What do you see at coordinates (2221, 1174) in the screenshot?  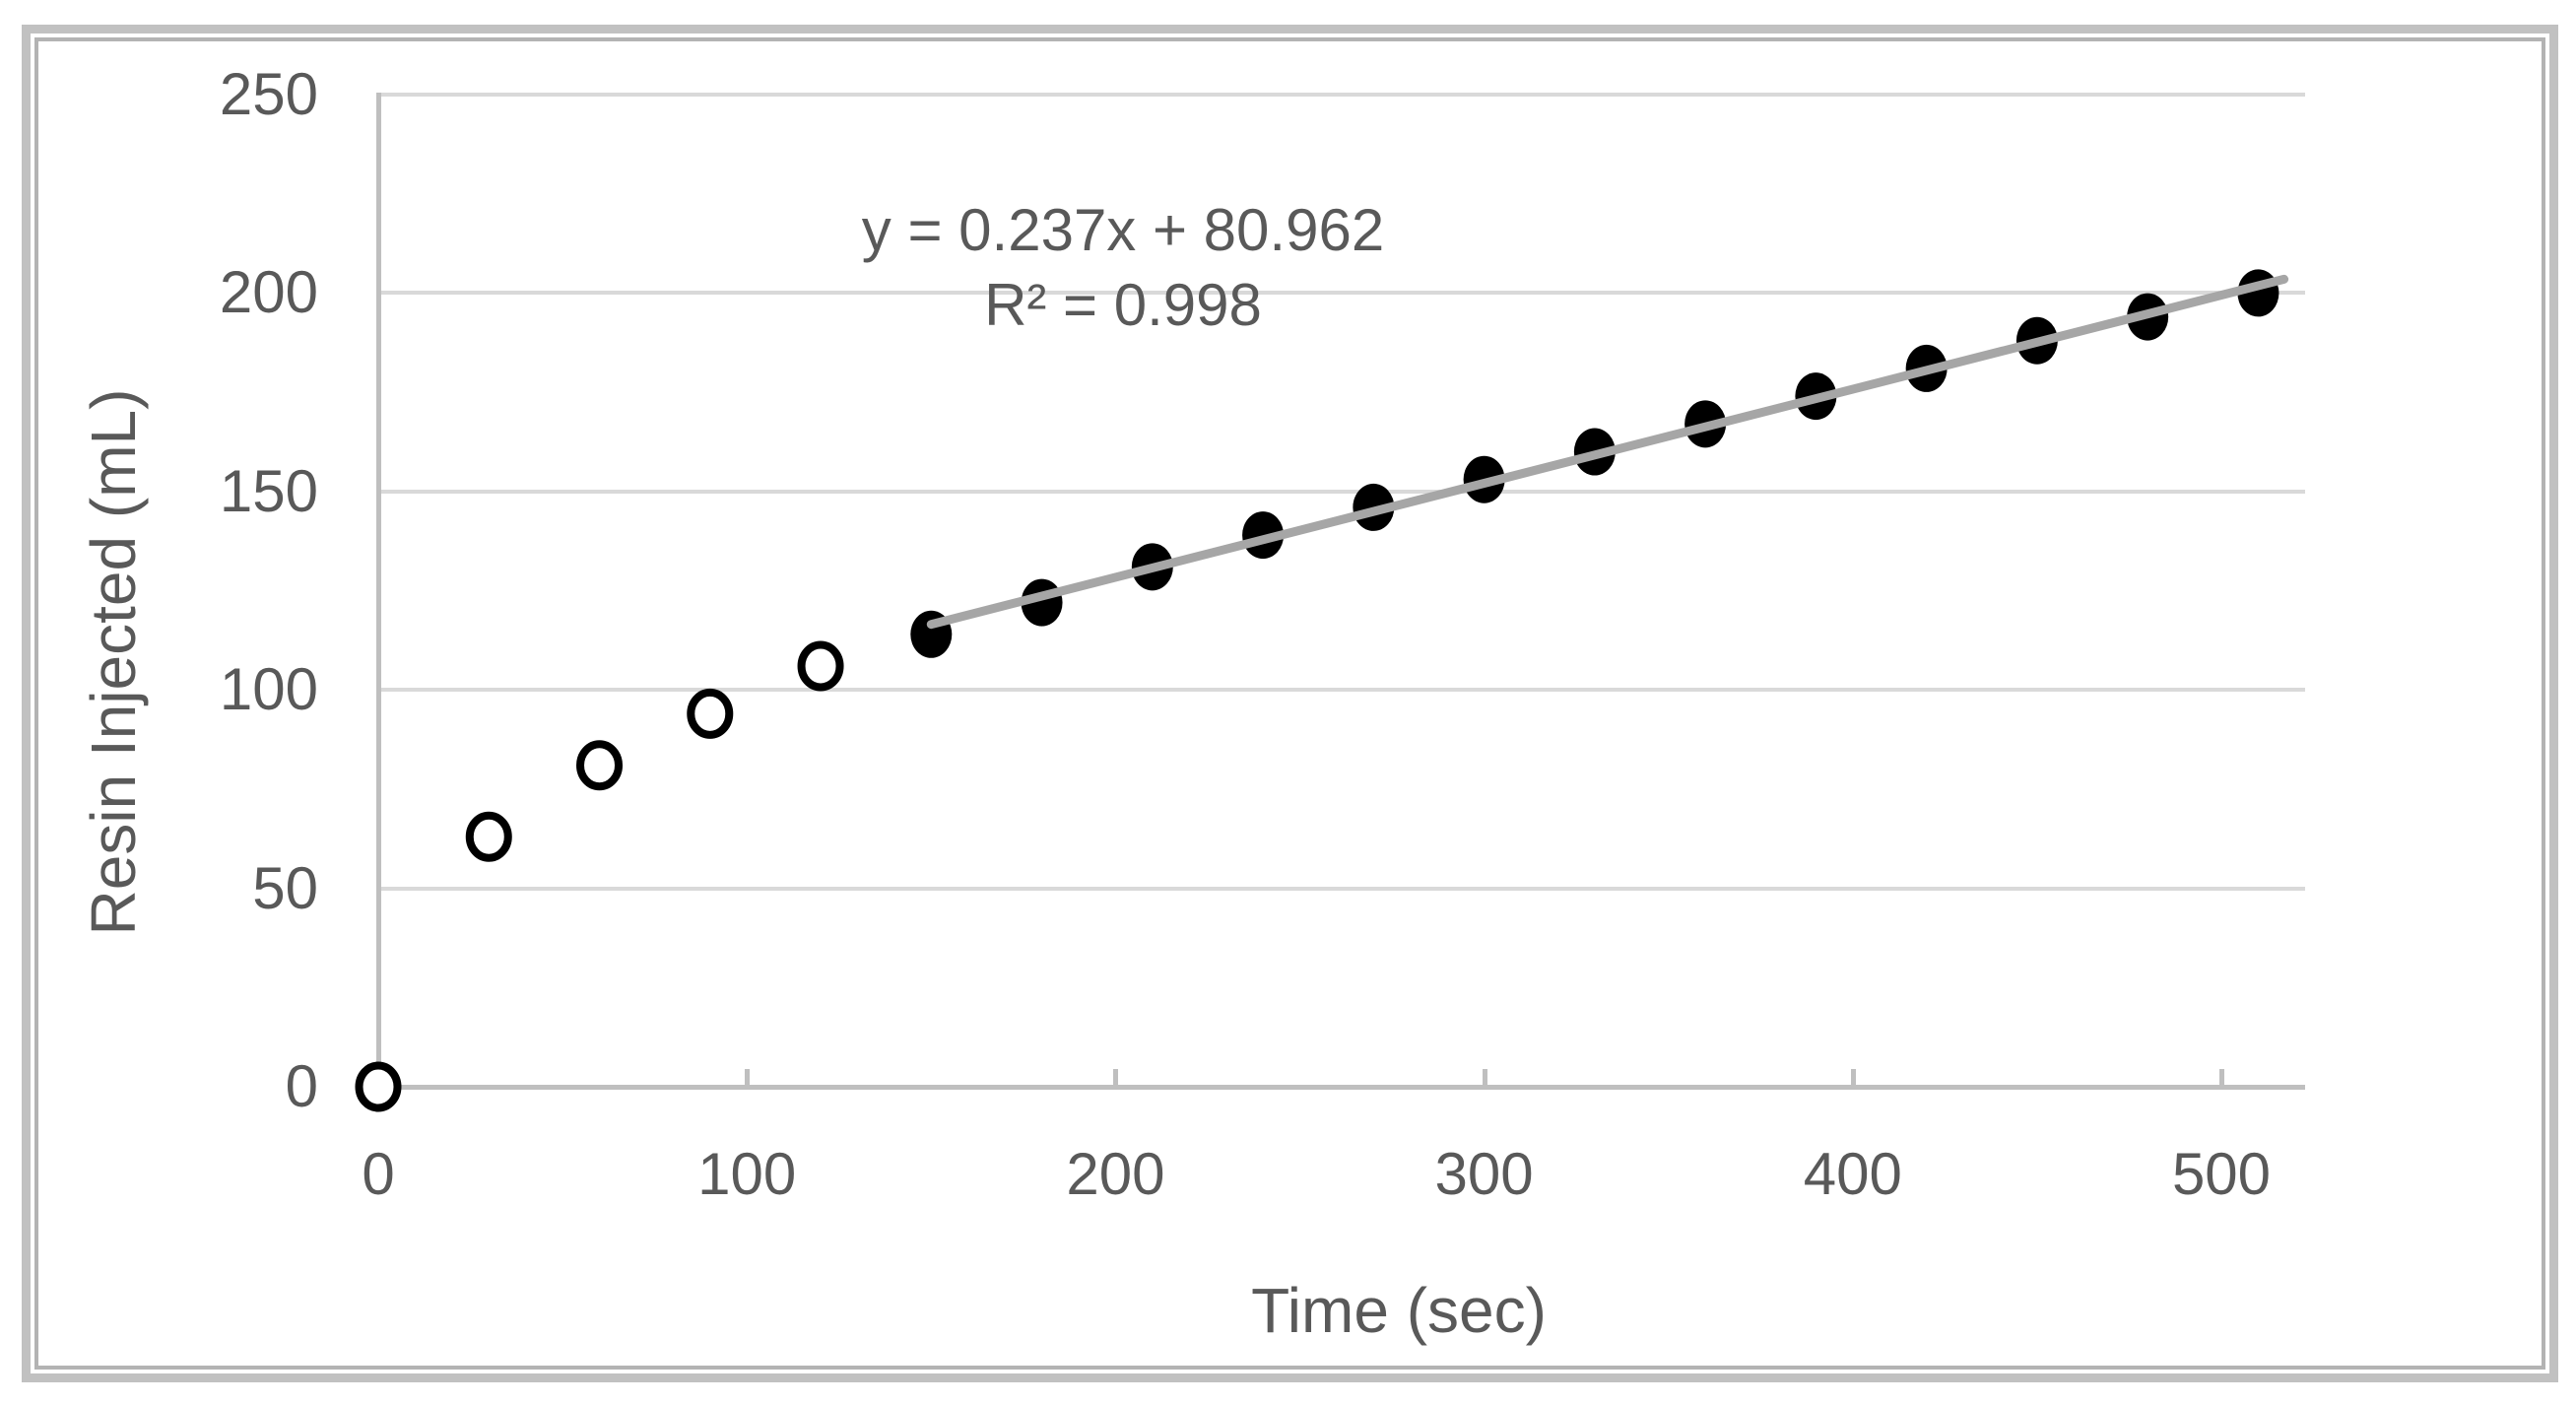 I see `x-tick-label-500: 500` at bounding box center [2221, 1174].